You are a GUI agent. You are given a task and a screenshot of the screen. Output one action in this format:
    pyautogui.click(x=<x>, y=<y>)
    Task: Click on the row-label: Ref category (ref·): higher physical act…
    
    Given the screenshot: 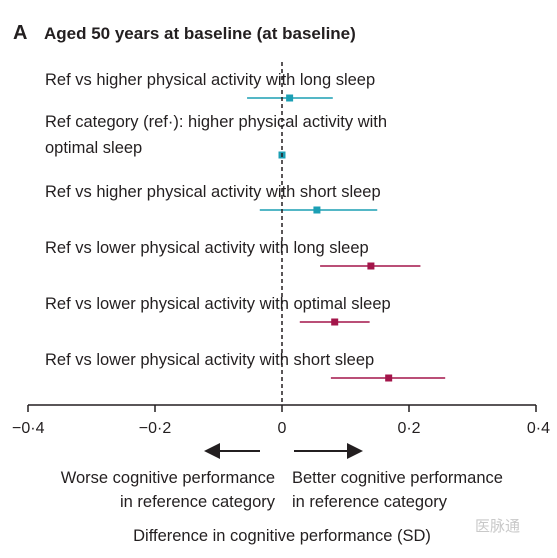 What is the action you would take?
    pyautogui.click(x=216, y=122)
    